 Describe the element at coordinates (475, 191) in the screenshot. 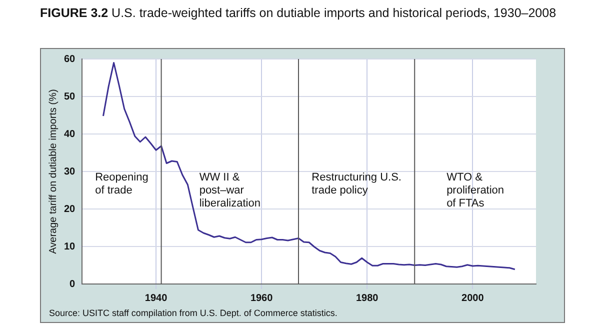

I see `annotation: WTO & proliferation of FTAs` at that location.